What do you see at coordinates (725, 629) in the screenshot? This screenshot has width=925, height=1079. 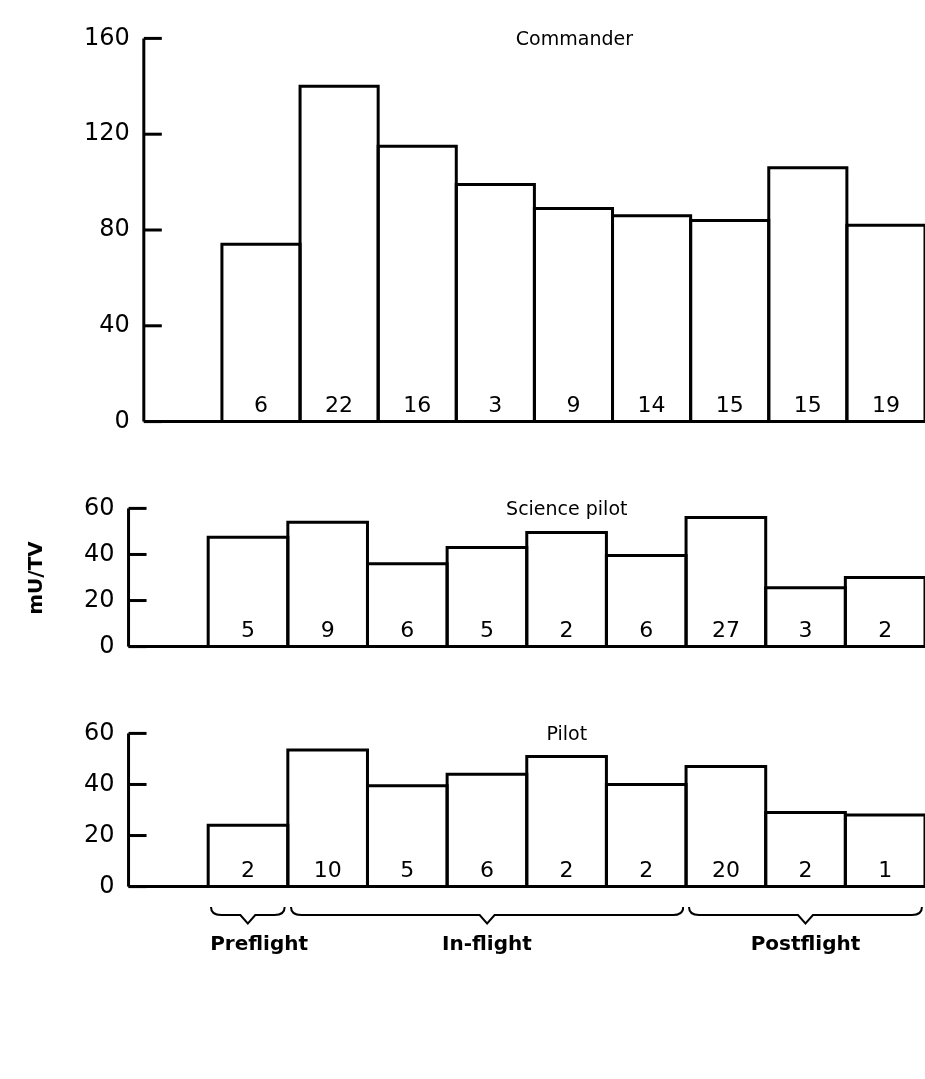 I see `annotation: 27` at bounding box center [725, 629].